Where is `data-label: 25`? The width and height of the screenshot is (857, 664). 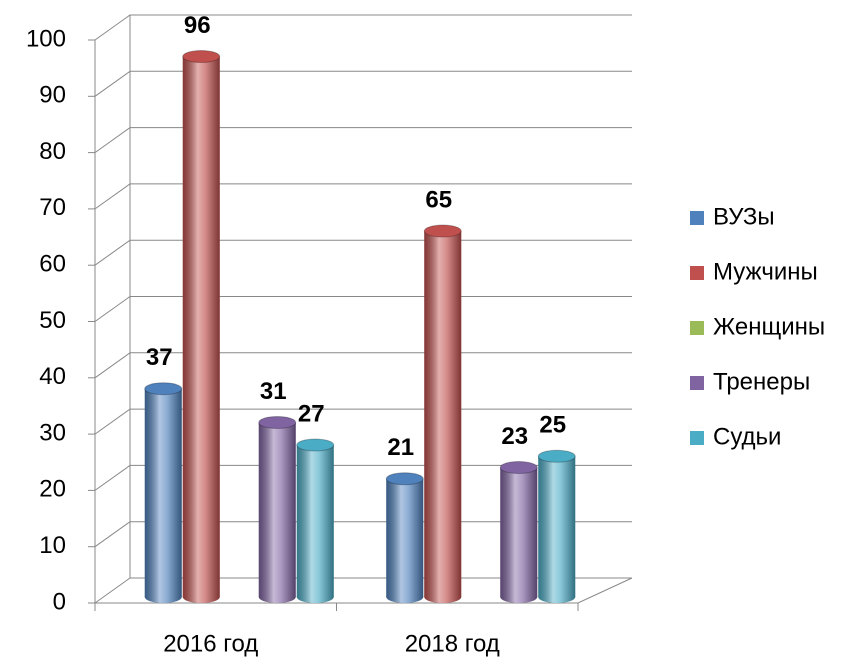 data-label: 25 is located at coordinates (552, 425).